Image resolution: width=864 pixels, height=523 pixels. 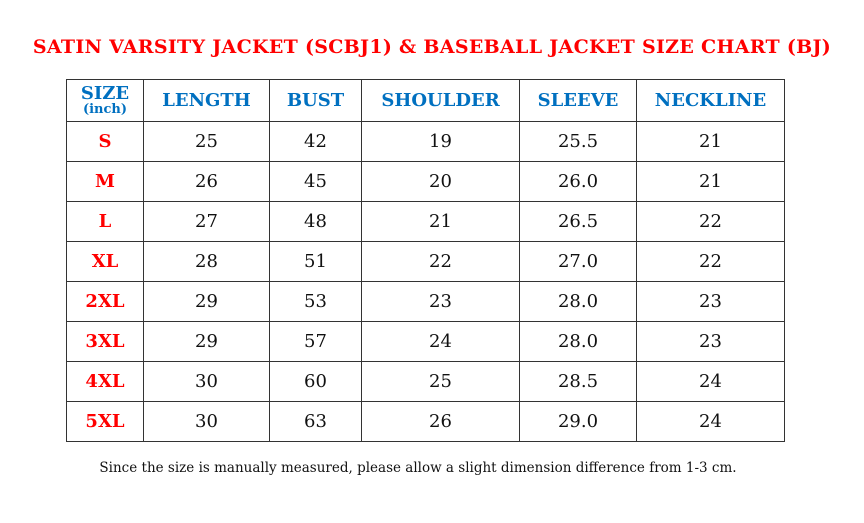 I want to click on cell-size: XL, so click(x=105, y=261).